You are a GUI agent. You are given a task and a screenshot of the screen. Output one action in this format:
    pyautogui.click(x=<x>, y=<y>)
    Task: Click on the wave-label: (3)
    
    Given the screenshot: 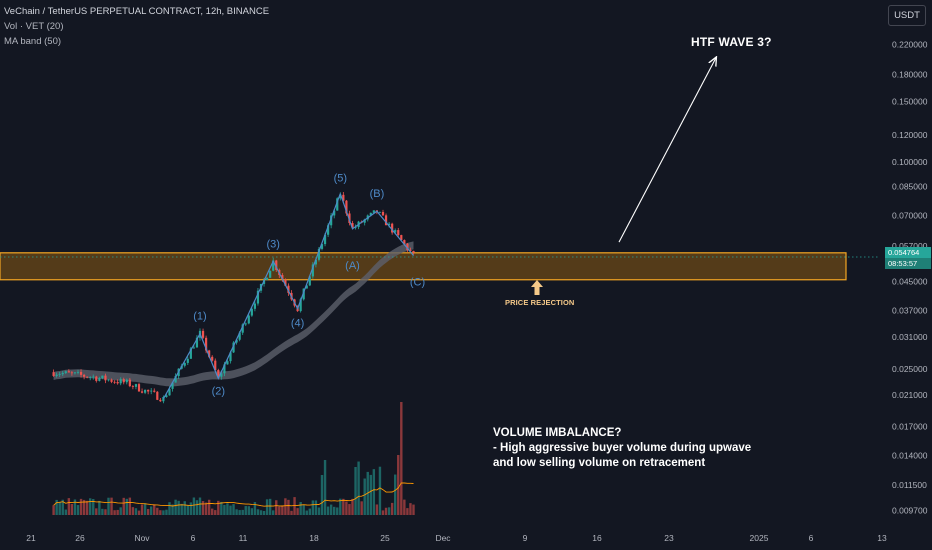 What is the action you would take?
    pyautogui.click(x=272, y=244)
    